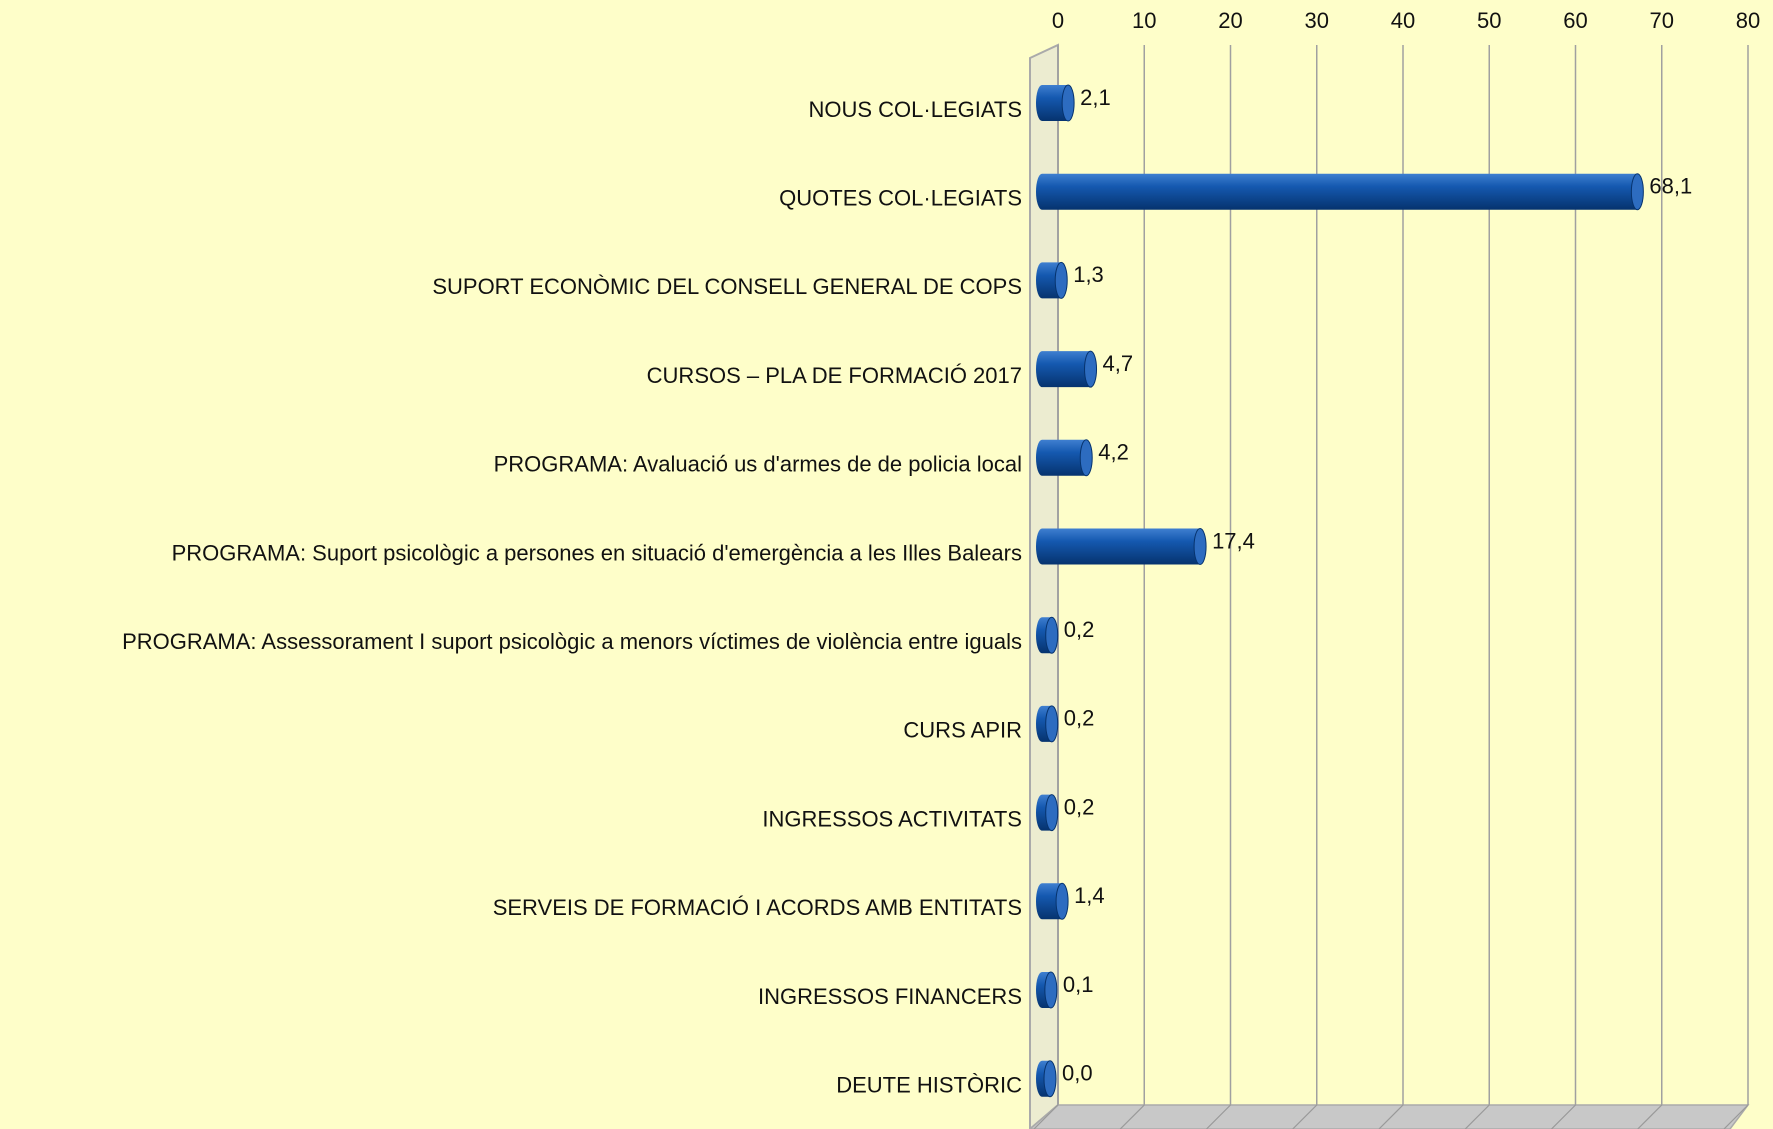 The width and height of the screenshot is (1773, 1129). Describe the element at coordinates (900, 198) in the screenshot. I see `y-tick-label: QUOTES COL·LEGIATS` at that location.